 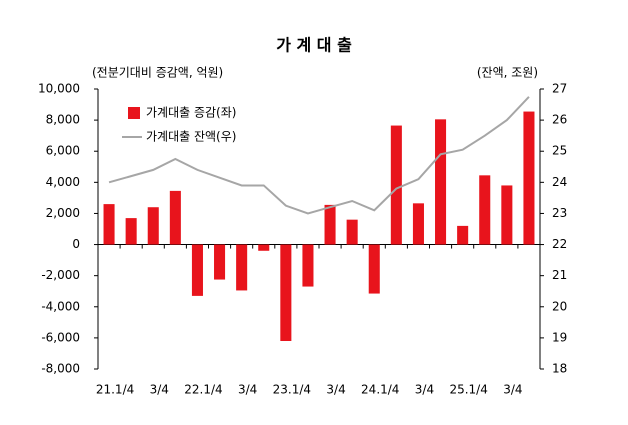 What do you see at coordinates (157, 73) in the screenshot?
I see `y-axis-label: (전분기대비 증감액, 억원)` at bounding box center [157, 73].